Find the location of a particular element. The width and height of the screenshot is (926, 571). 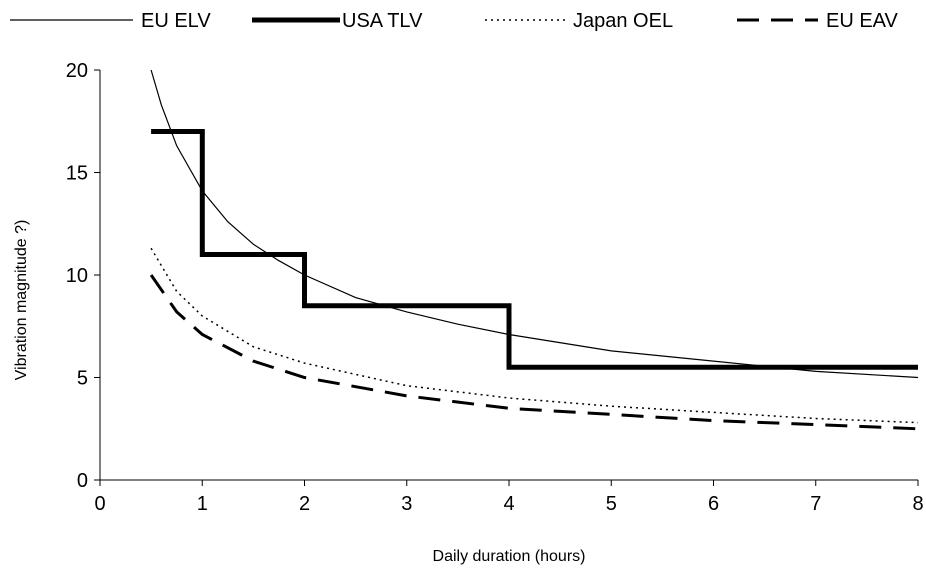

y-tick-label: 20 is located at coordinates (77, 71).